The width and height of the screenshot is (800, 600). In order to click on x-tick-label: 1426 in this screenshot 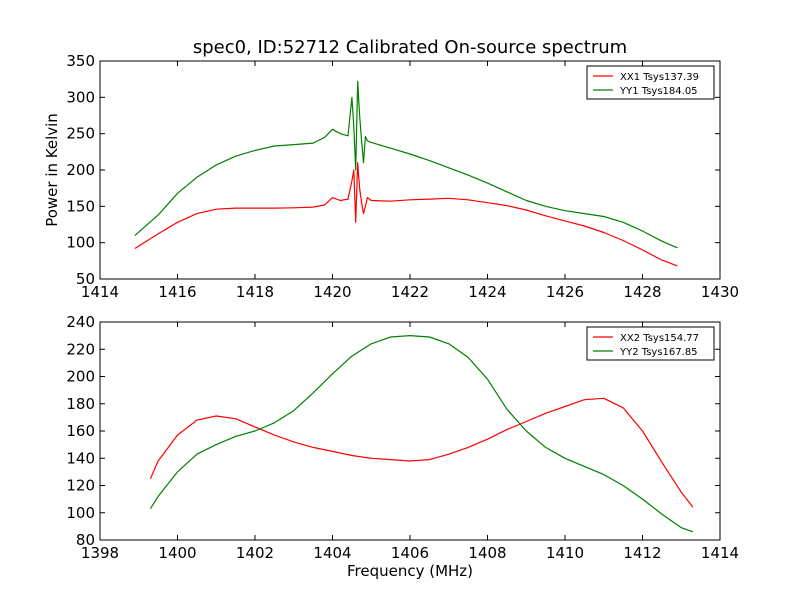, I will do `click(565, 292)`.